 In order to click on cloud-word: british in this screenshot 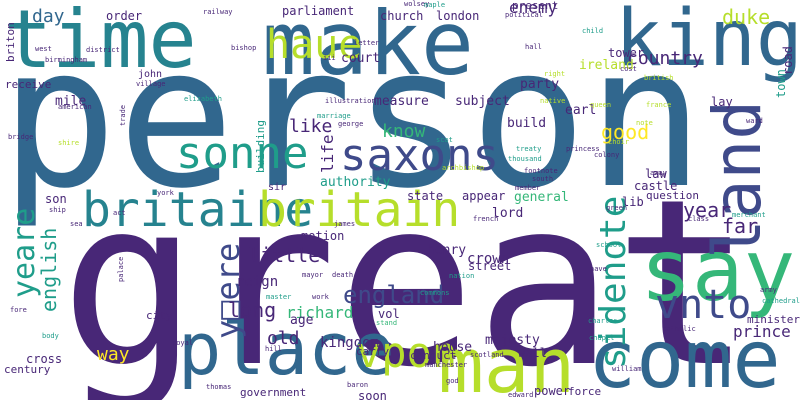, I will do `click(659, 78)`.